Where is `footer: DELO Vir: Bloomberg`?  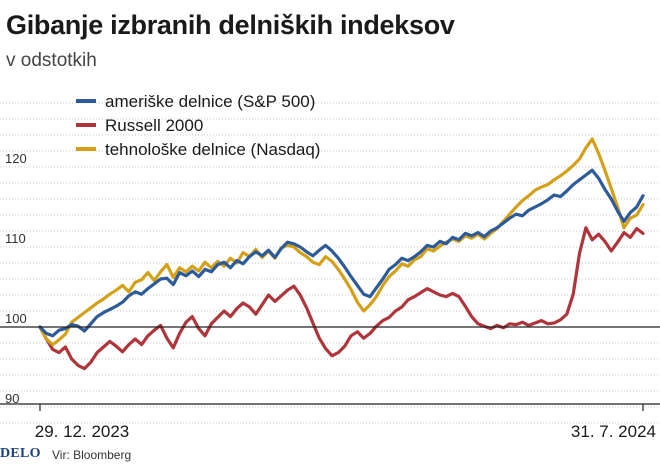 footer: DELO Vir: Bloomberg is located at coordinates (330, 456).